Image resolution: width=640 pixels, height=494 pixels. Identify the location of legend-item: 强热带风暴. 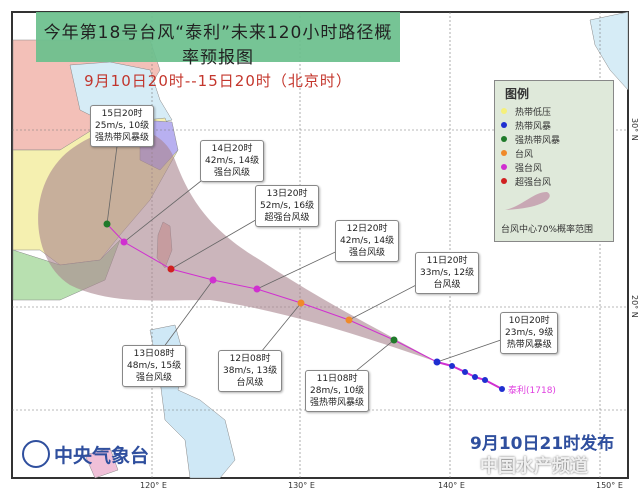
(557, 139).